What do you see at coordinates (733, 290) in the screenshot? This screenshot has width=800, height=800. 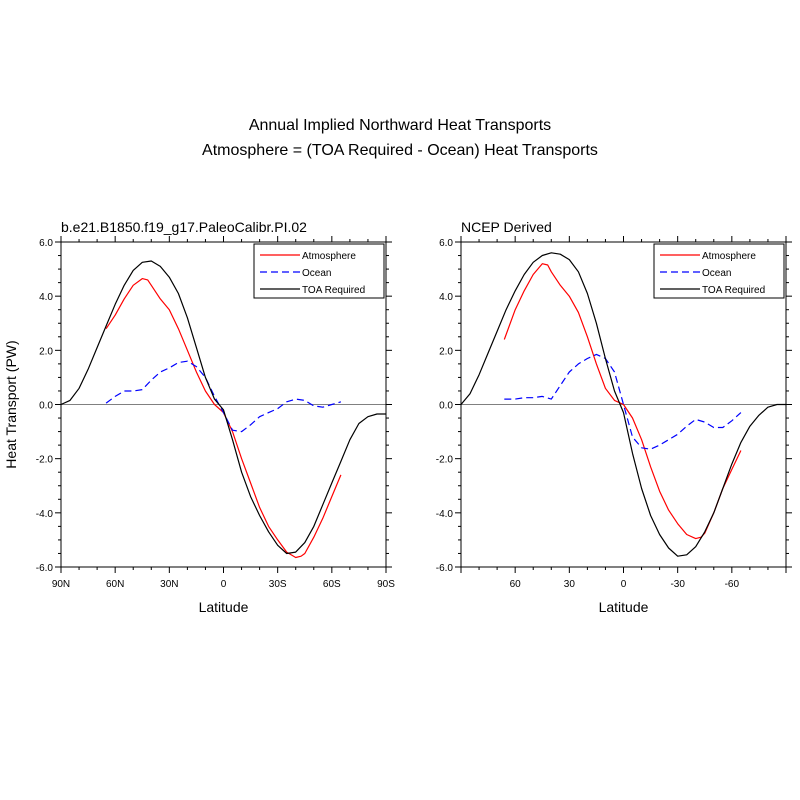 I see `chart1-legend-label: TOA Required` at bounding box center [733, 290].